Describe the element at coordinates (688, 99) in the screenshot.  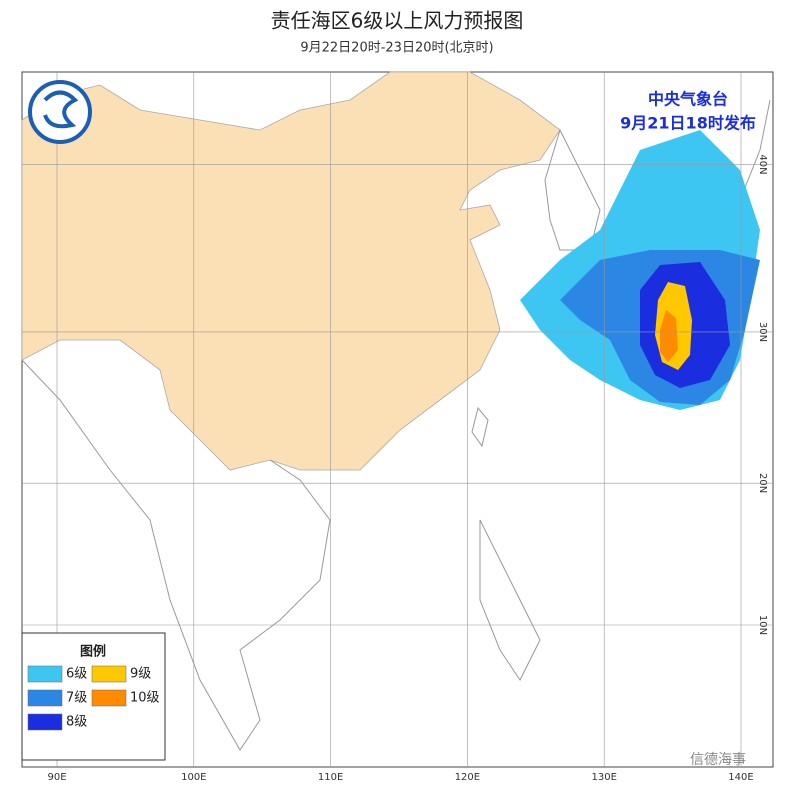
I see `issuer-name: 中央气象台` at that location.